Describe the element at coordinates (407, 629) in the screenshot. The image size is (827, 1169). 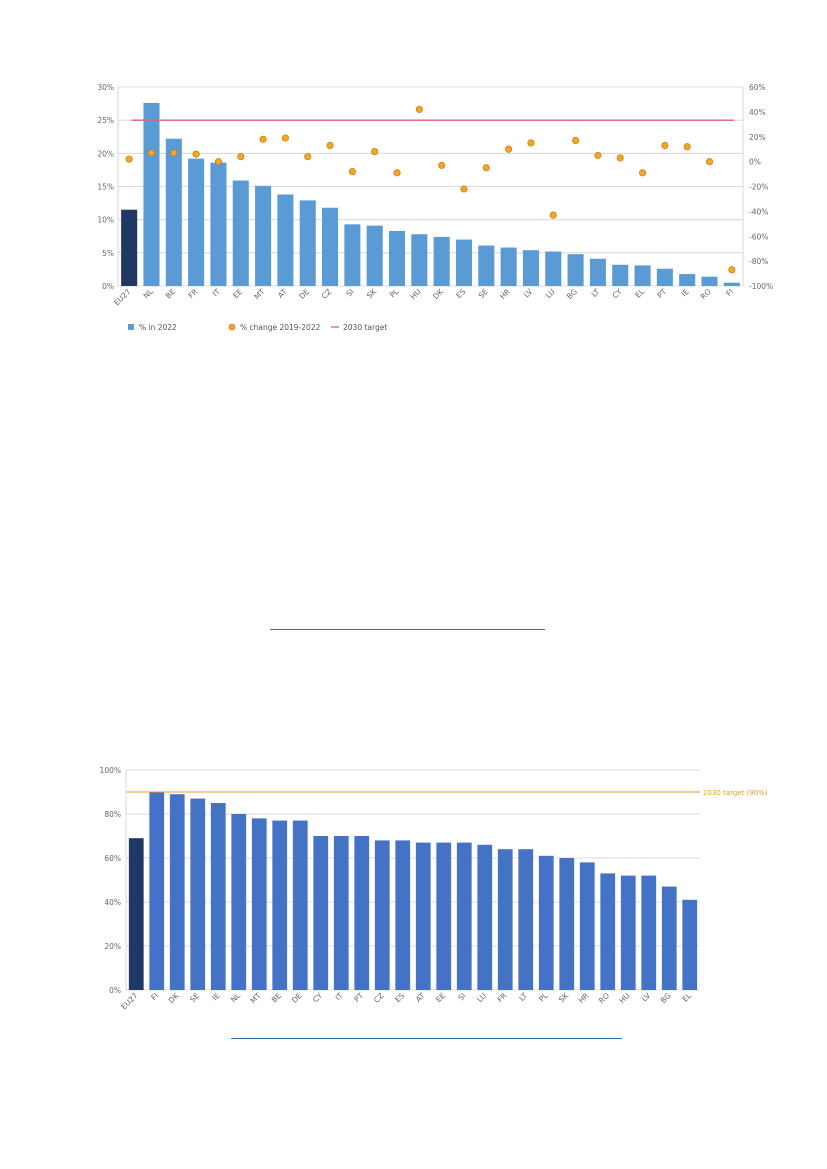
I see `chart1-source-link-underline` at that location.